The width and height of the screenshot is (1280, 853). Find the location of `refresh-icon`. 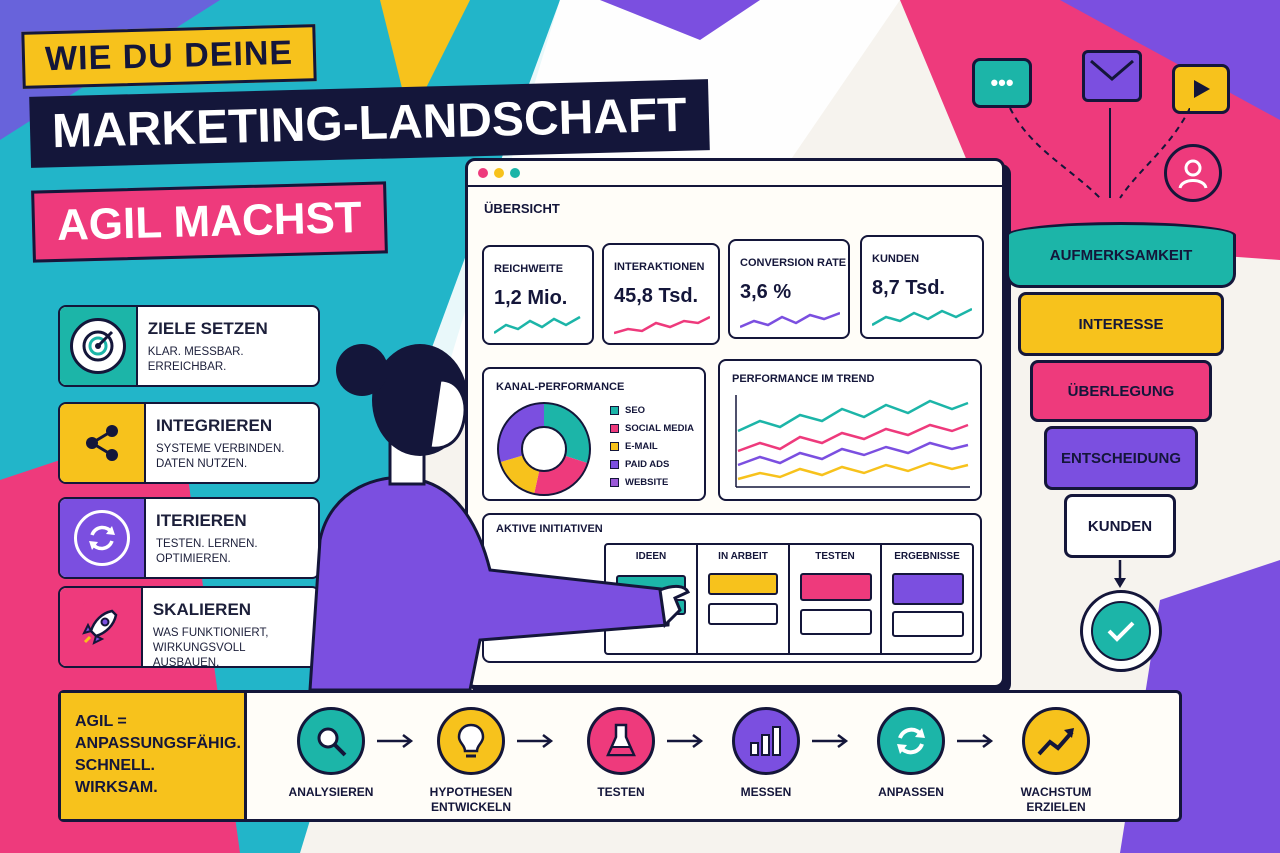

refresh-icon is located at coordinates (102, 538).